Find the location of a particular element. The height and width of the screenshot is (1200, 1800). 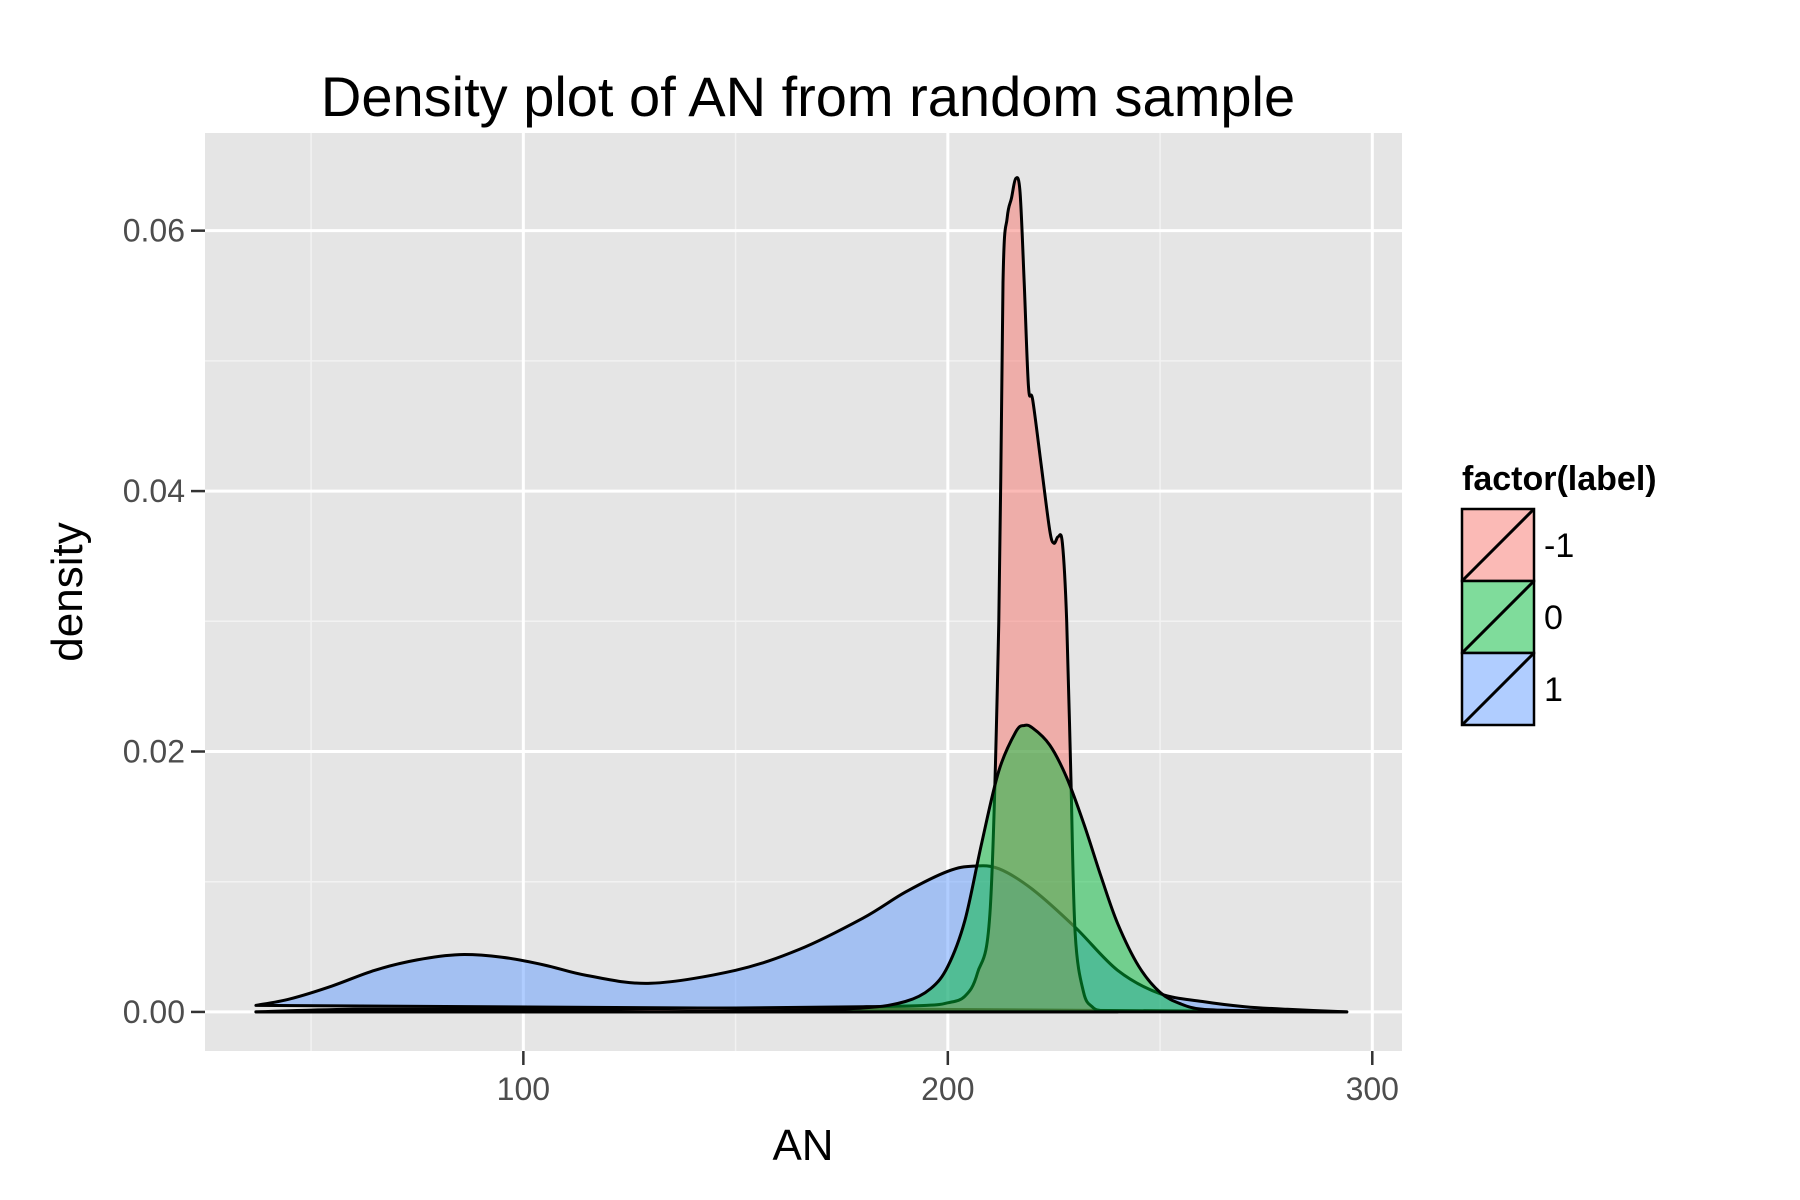

legend-label-1: 1 is located at coordinates (1553, 690).